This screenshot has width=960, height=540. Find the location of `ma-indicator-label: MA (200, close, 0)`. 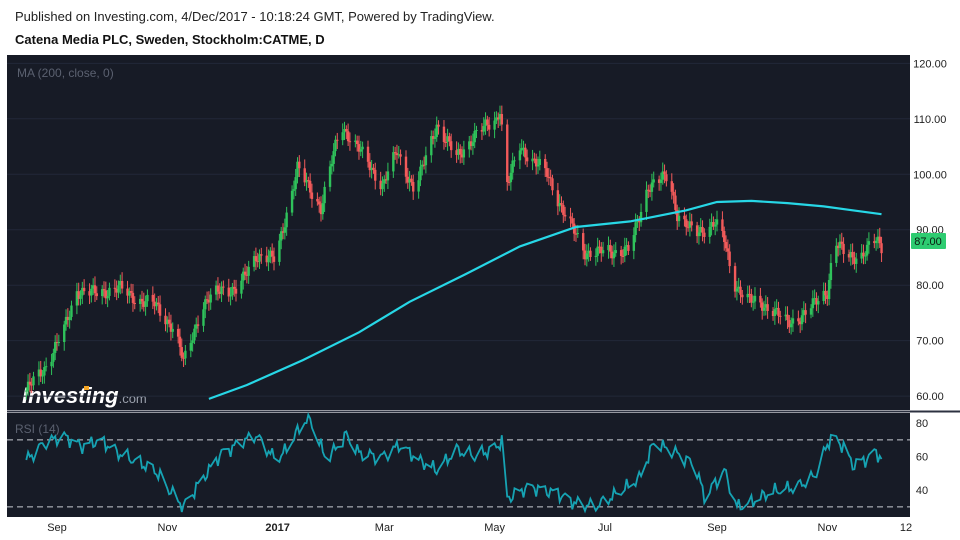

ma-indicator-label: MA (200, close, 0) is located at coordinates (65, 73).